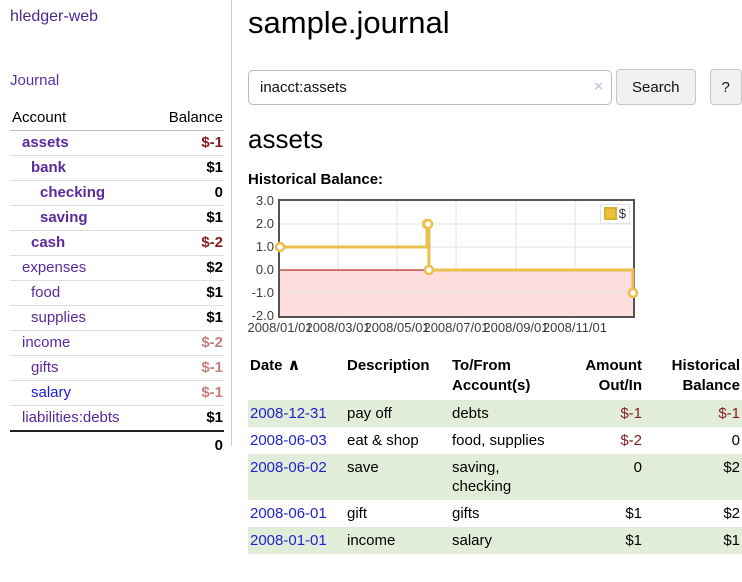  Describe the element at coordinates (622, 213) in the screenshot. I see `legend-series-label: $` at that location.